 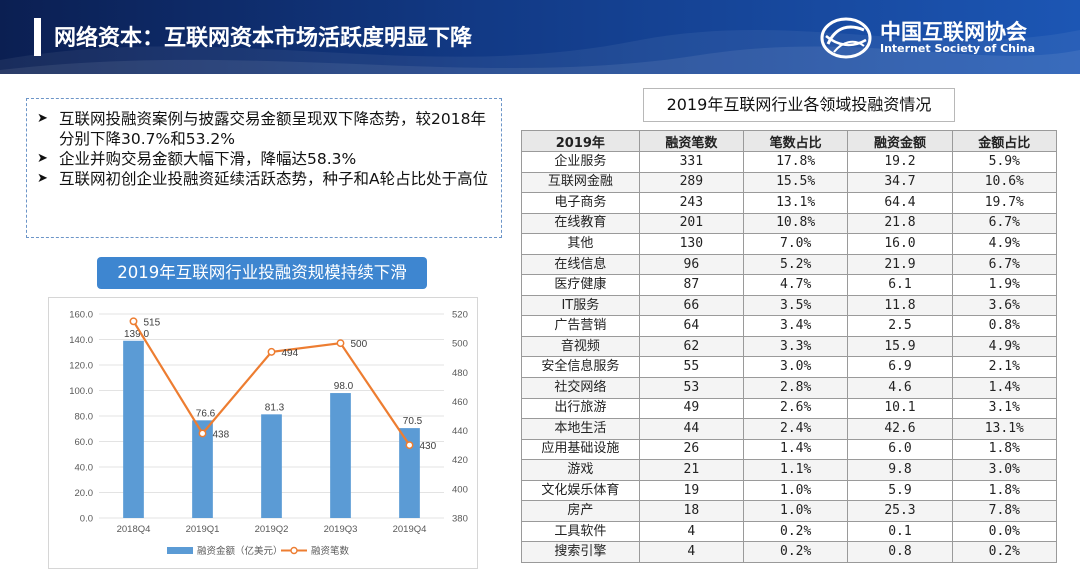 I want to click on y-right-tick-label: 460, so click(x=460, y=402).